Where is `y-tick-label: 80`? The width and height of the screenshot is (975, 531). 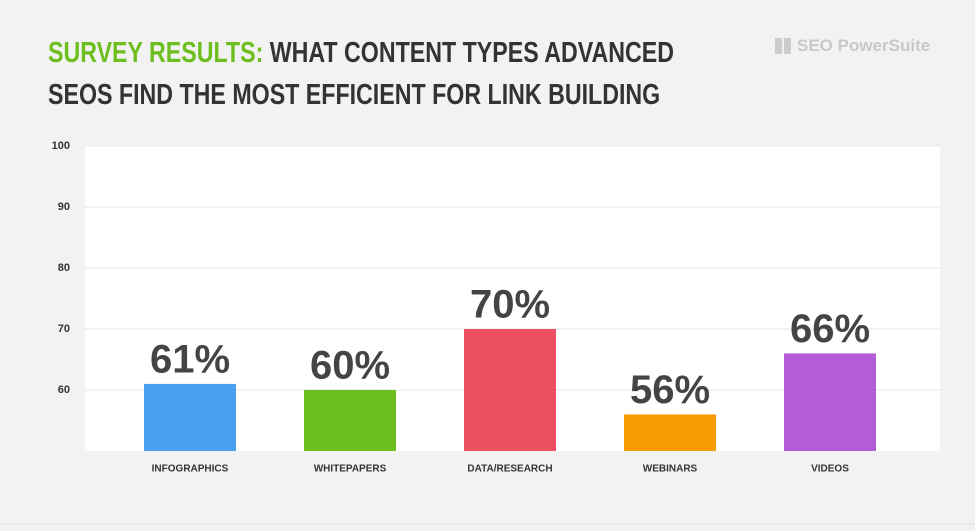
y-tick-label: 80 is located at coordinates (64, 268).